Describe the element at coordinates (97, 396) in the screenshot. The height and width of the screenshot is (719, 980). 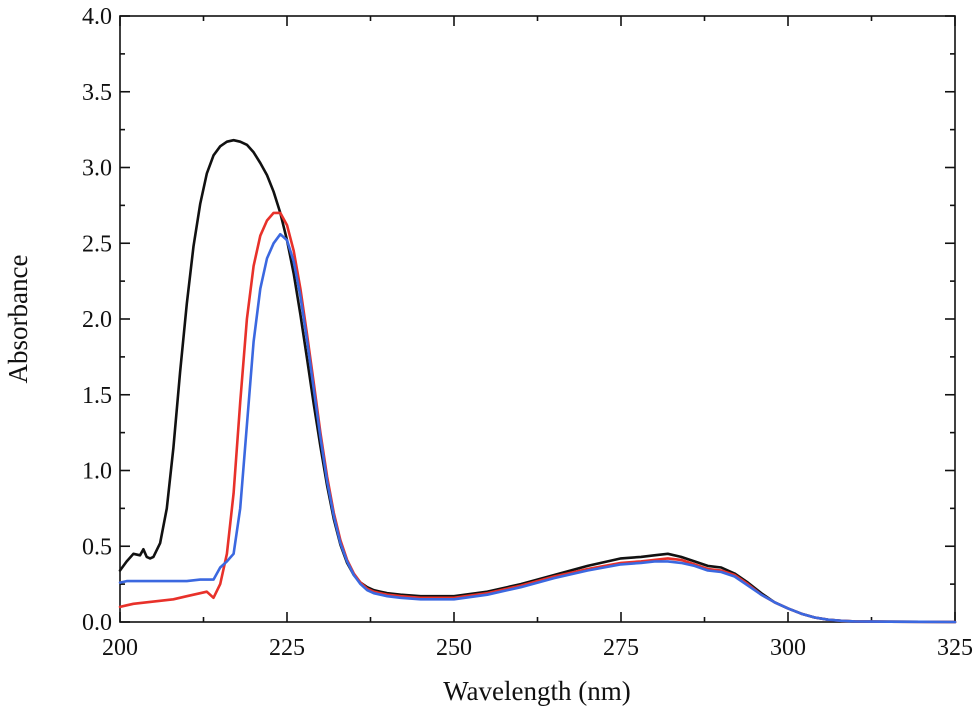
I see `y-tick-label: 1.5` at that location.